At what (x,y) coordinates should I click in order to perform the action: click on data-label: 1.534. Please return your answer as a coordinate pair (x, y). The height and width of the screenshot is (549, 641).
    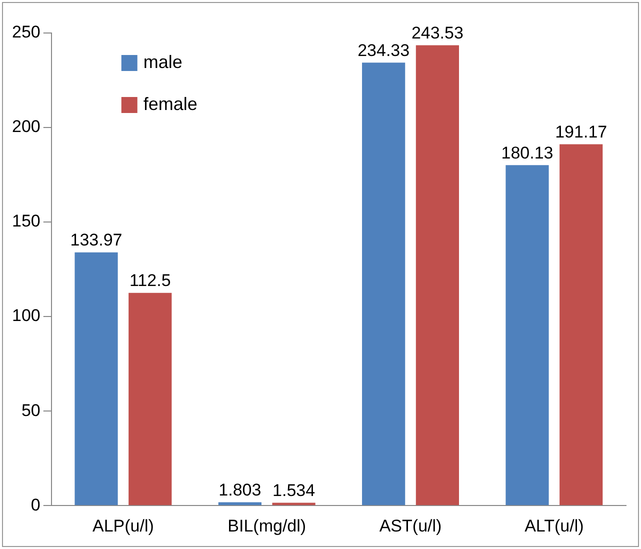
    Looking at the image, I should click on (294, 490).